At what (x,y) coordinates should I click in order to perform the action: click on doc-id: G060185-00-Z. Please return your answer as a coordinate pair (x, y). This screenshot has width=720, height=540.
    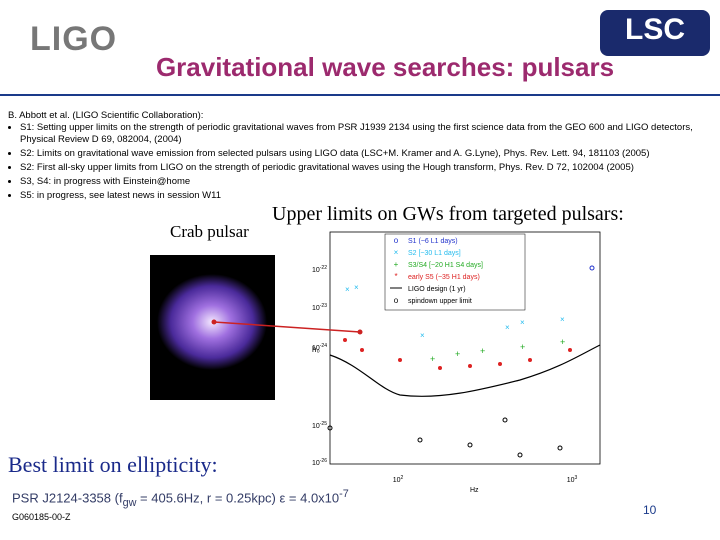
    Looking at the image, I should click on (41, 517).